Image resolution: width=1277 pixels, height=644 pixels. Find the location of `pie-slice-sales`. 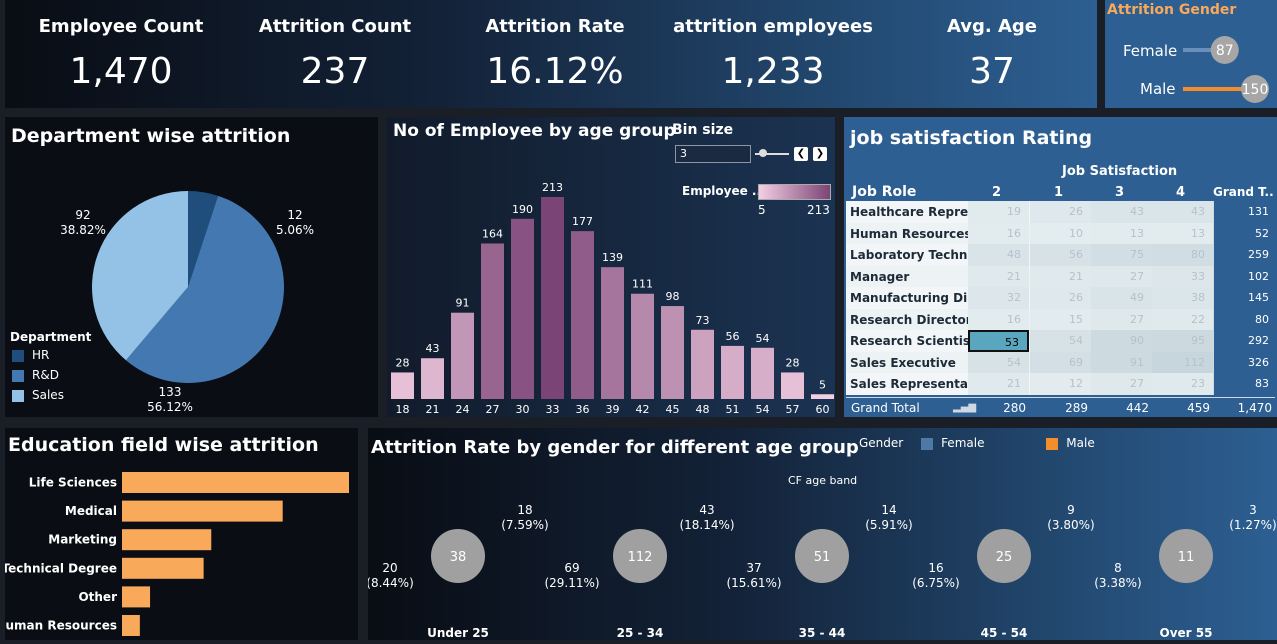

pie-slice-sales is located at coordinates (139, 276).